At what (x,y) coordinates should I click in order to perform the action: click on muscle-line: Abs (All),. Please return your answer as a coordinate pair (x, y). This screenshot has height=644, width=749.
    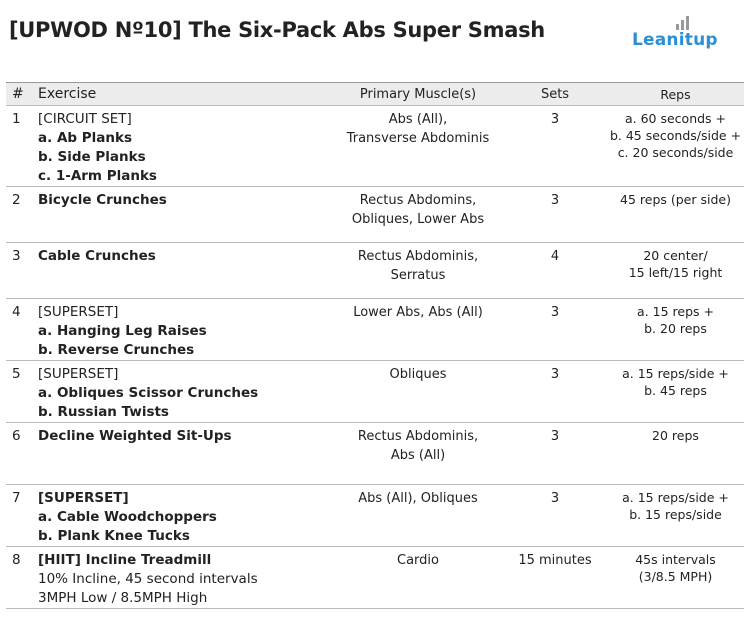
    Looking at the image, I should click on (418, 119).